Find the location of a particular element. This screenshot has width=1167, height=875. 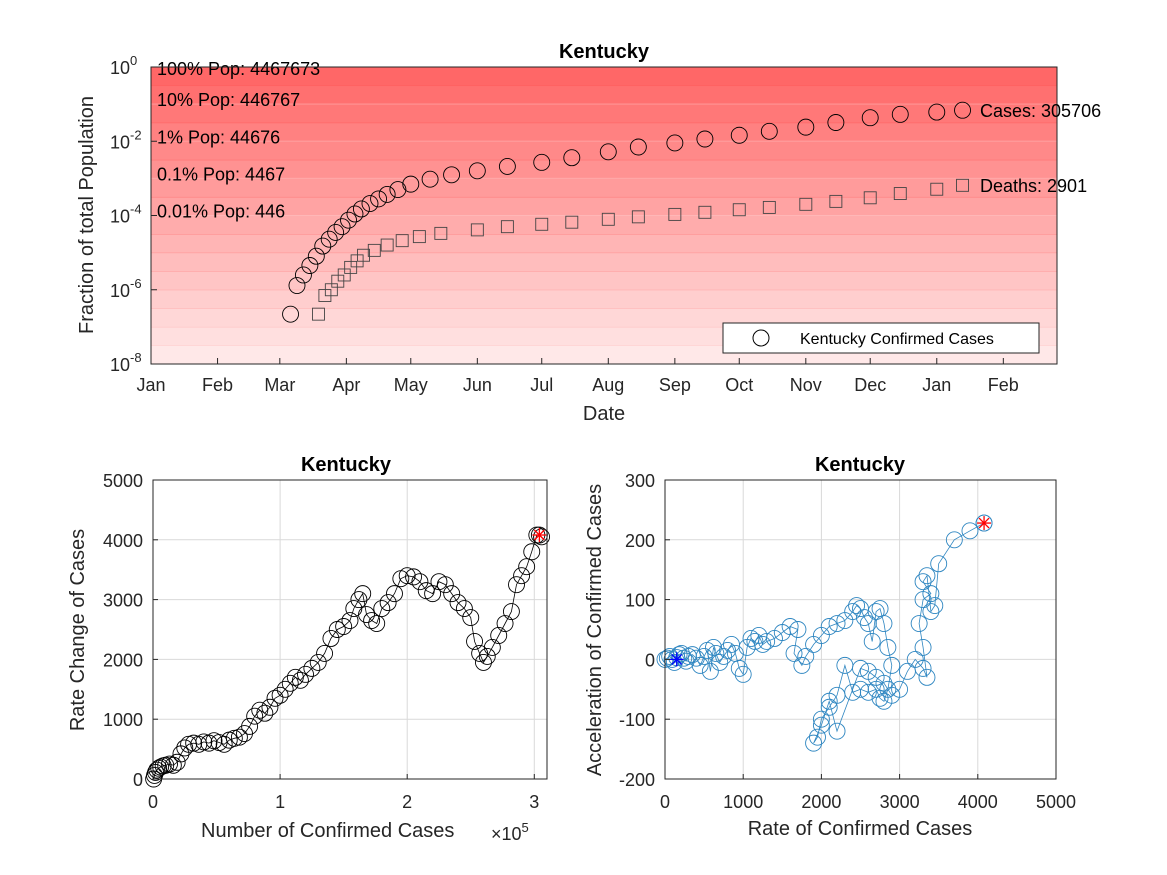

population-label: 0.1% Pop: 4467 is located at coordinates (221, 174).